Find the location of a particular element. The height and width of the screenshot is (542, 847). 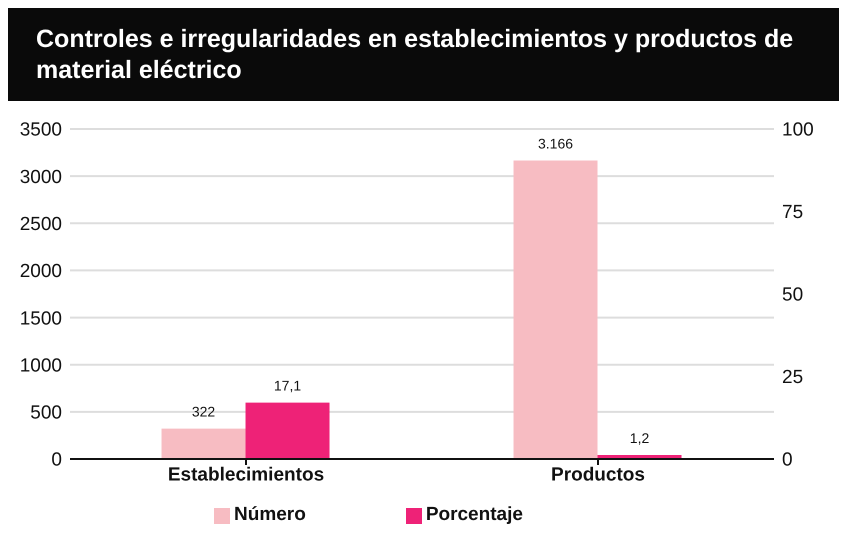

y-tick-label: 500 is located at coordinates (46, 413).